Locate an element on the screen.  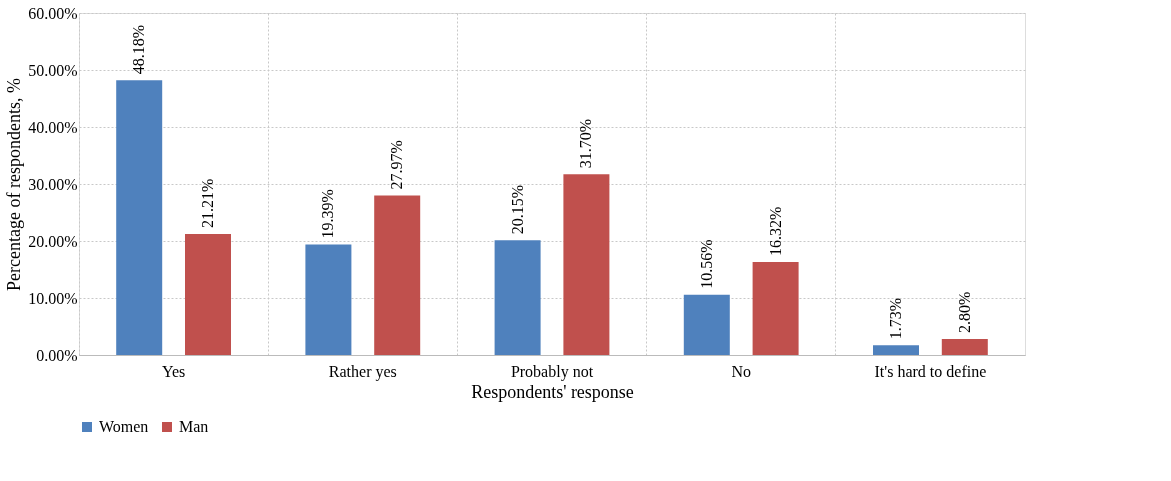
y-tick-label: 50.00% is located at coordinates (53, 70).